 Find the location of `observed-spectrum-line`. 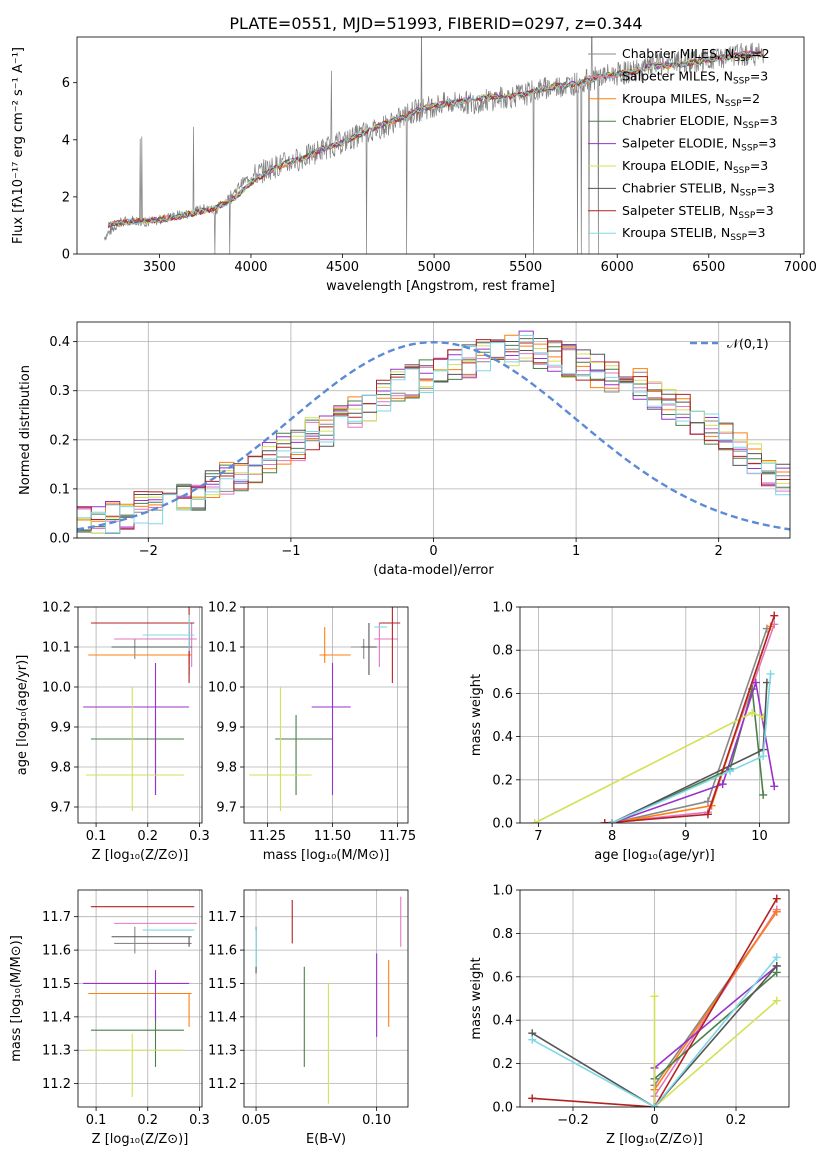

observed-spectrum-line is located at coordinates (434, 145).